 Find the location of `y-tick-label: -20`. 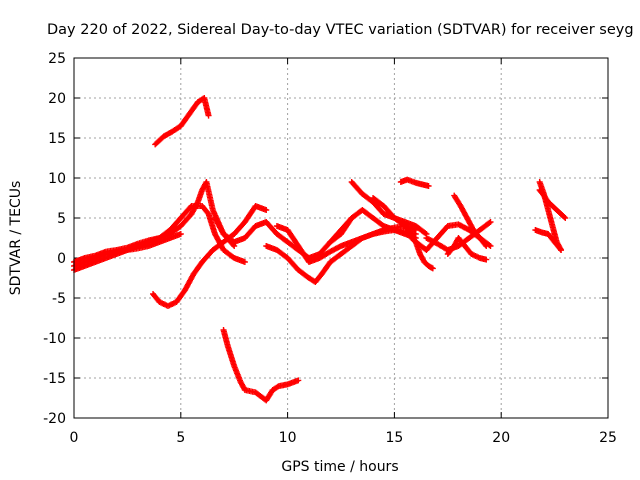

y-tick-label: -20 is located at coordinates (54, 419).